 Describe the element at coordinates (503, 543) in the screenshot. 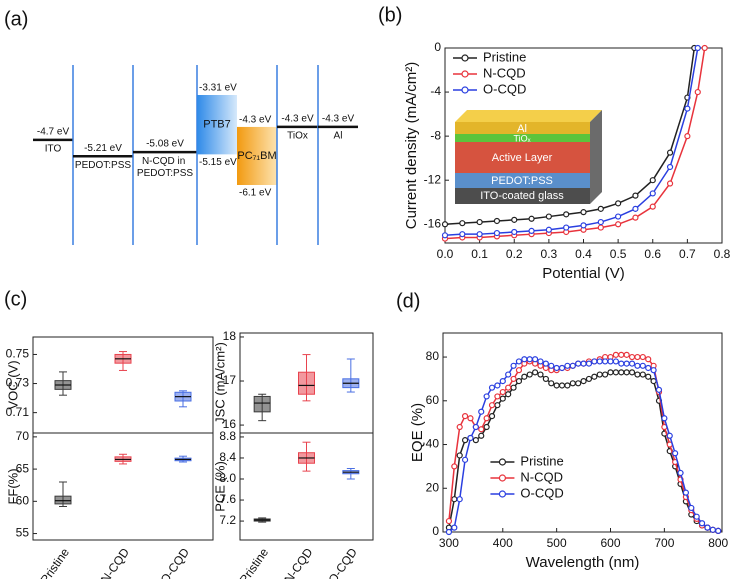

I see `x-tick-label: 400` at that location.